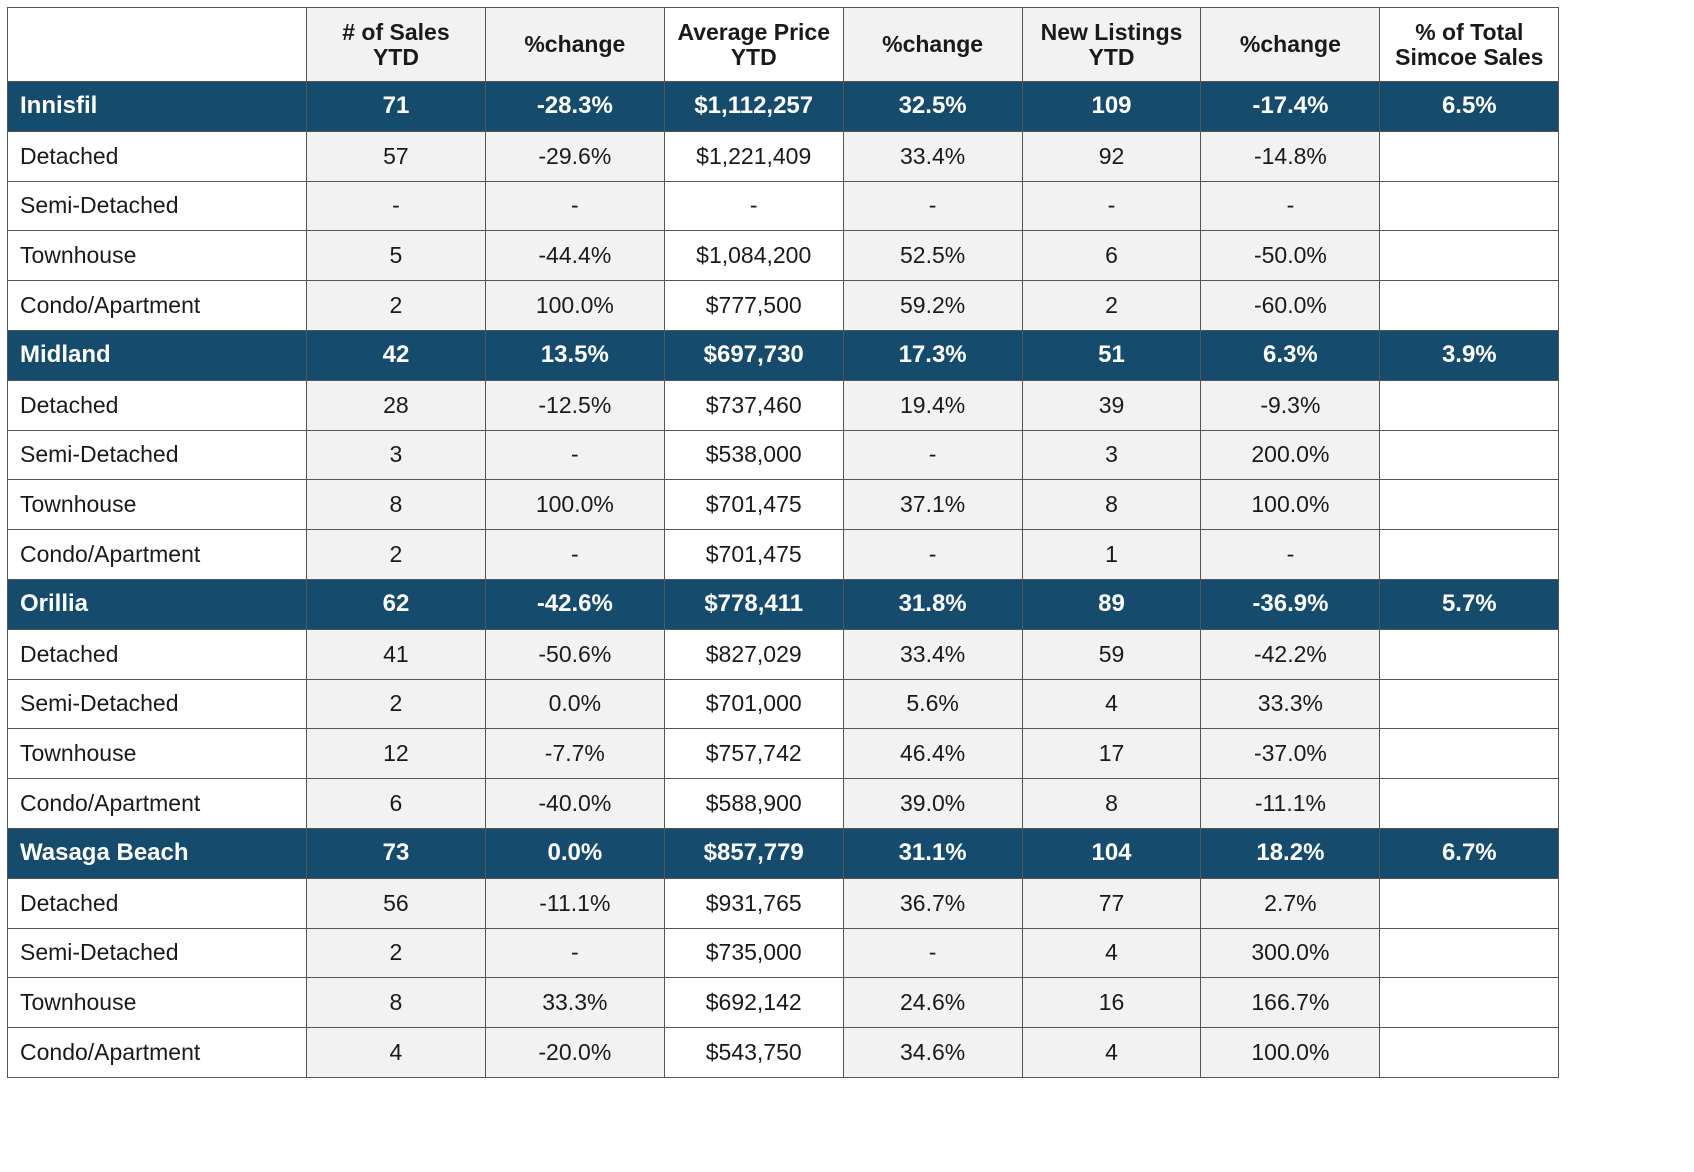 The image size is (1694, 1172). Describe the element at coordinates (1111, 654) in the screenshot. I see `new-listings-cell: 59` at that location.